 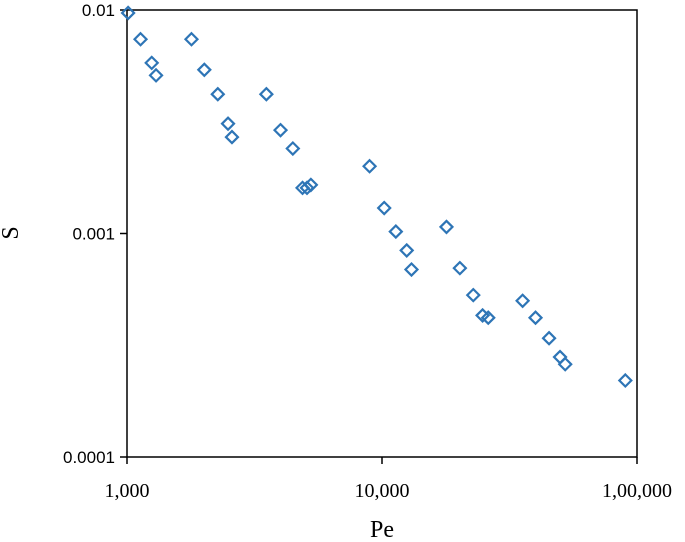 What do you see at coordinates (98, 10) in the screenshot?
I see `y-tick-label: 0.01` at bounding box center [98, 10].